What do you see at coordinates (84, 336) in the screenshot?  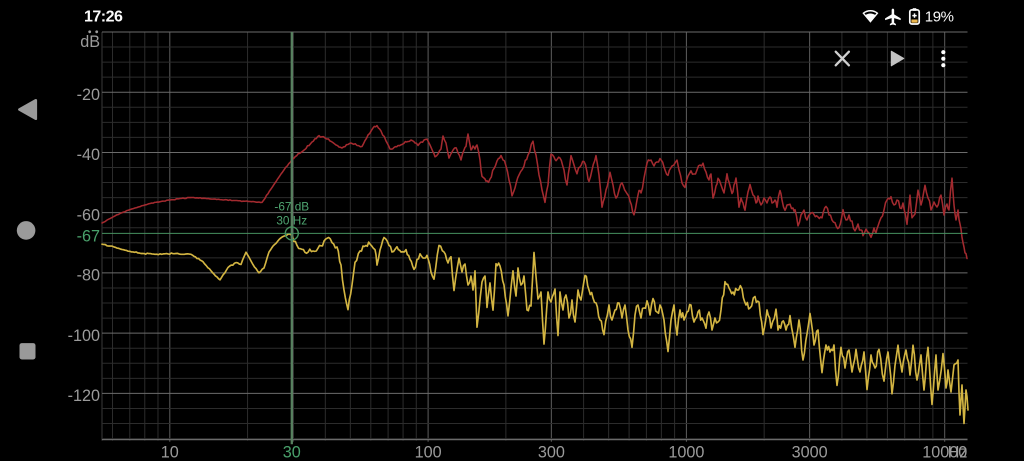 I see `svg-text: -100` at bounding box center [84, 336].